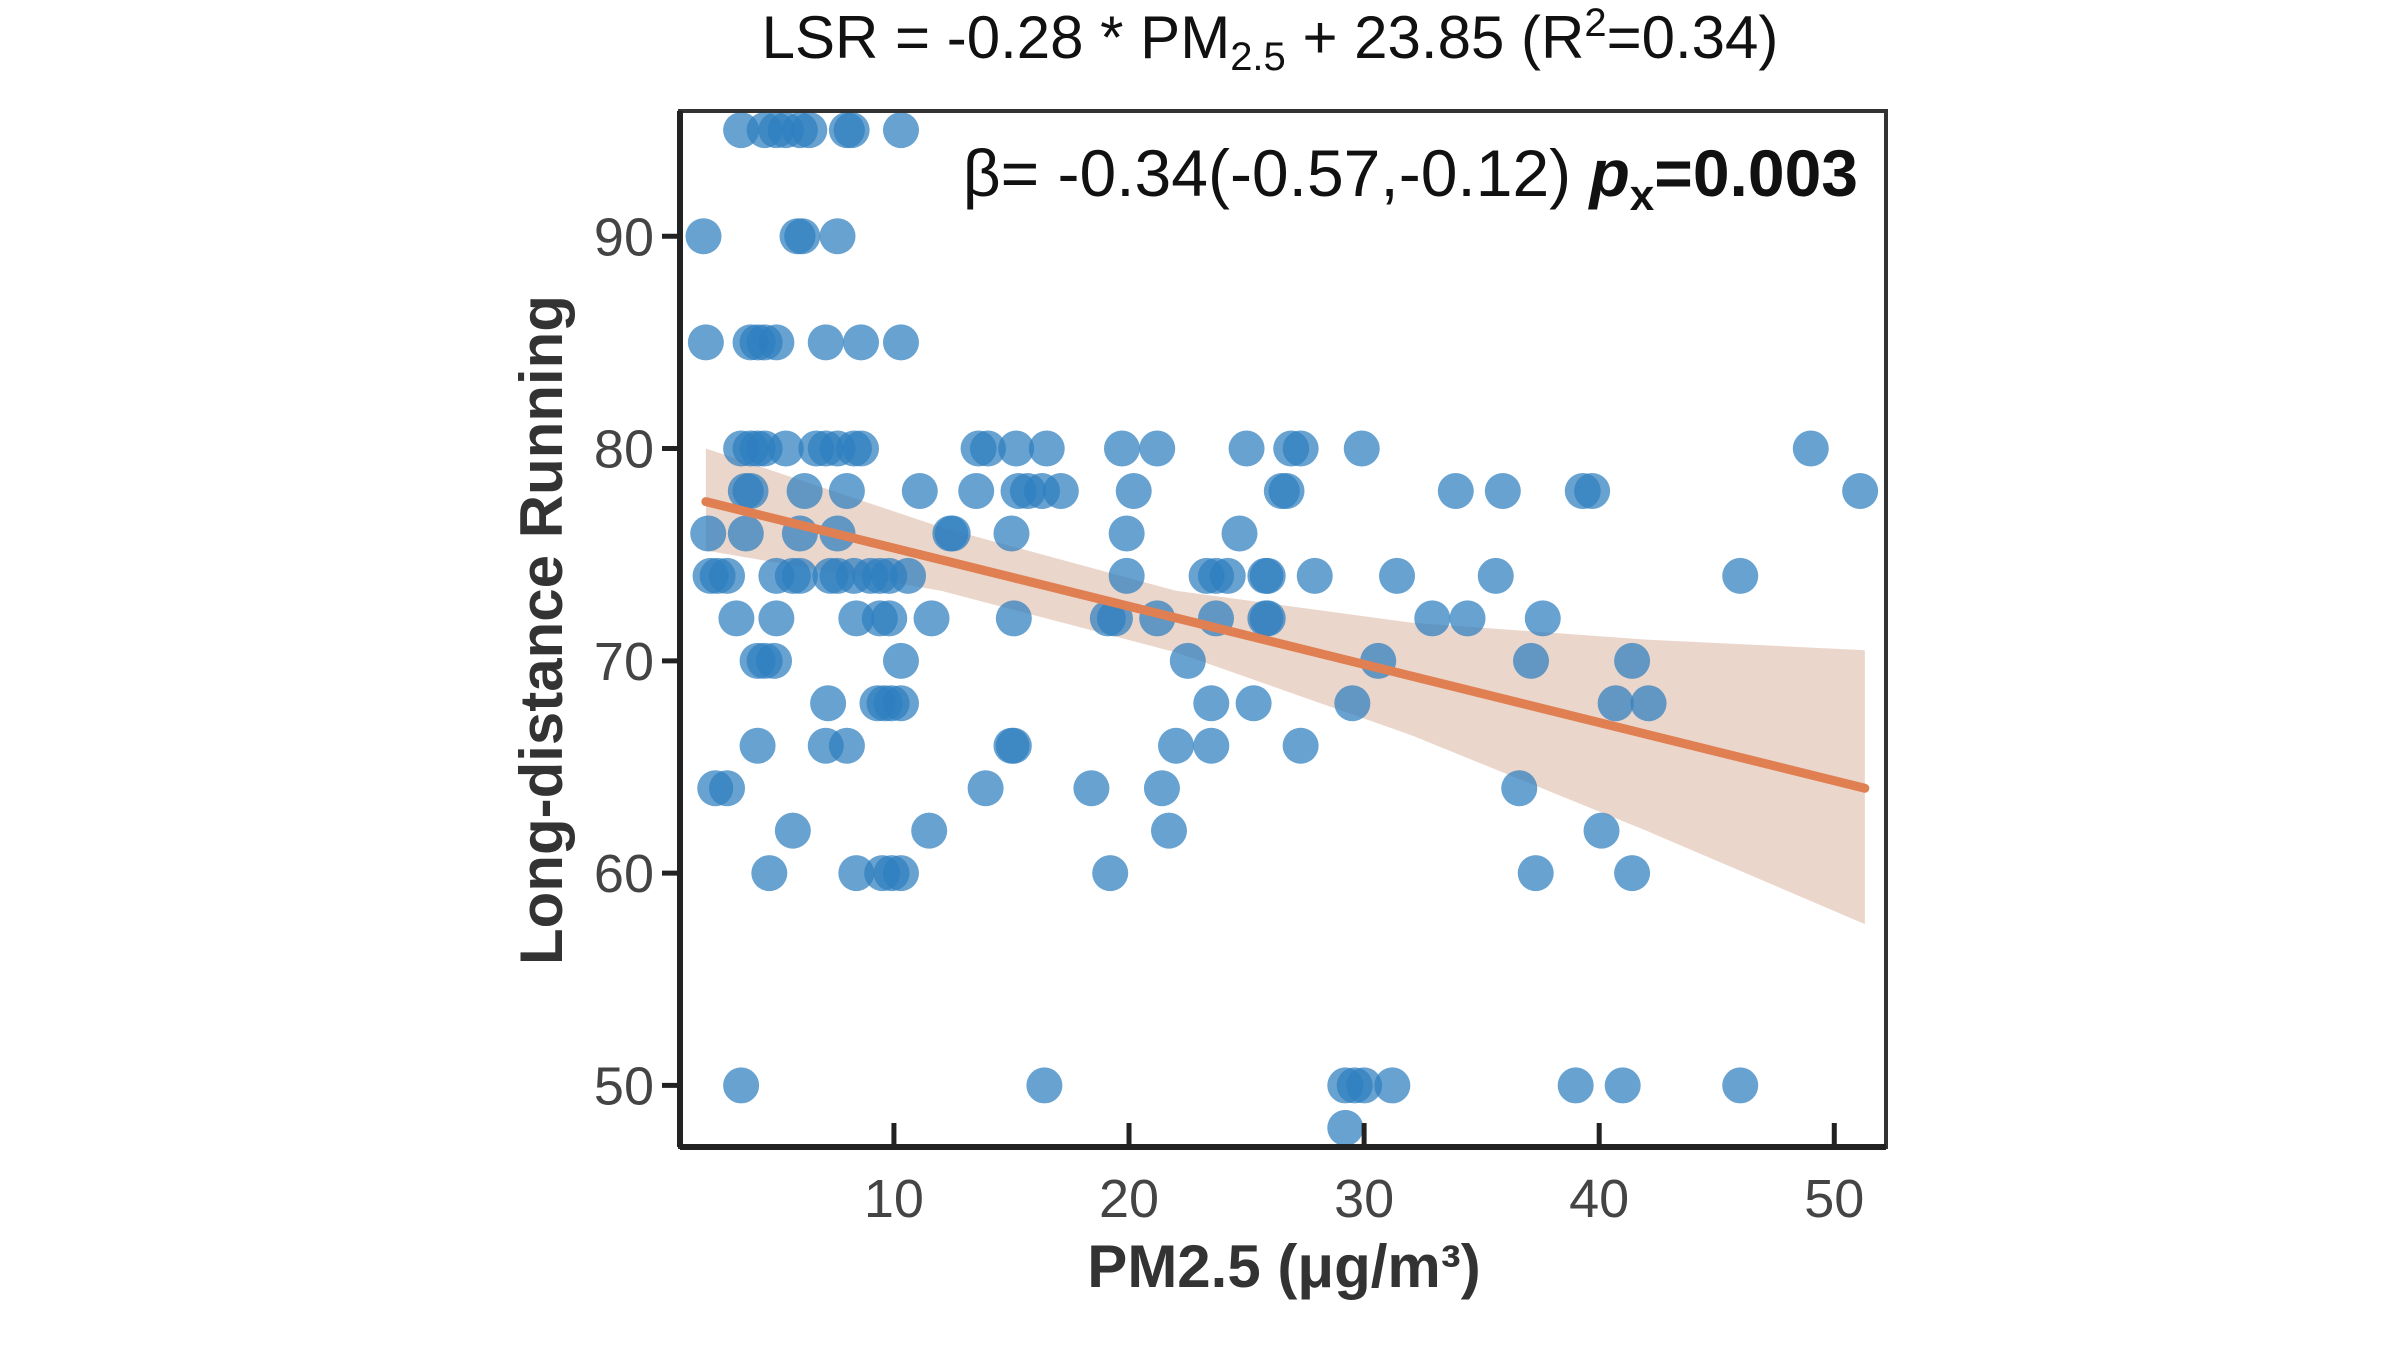 The width and height of the screenshot is (2400, 1350). What do you see at coordinates (1834, 1199) in the screenshot?
I see `x-tick-label: 50` at bounding box center [1834, 1199].